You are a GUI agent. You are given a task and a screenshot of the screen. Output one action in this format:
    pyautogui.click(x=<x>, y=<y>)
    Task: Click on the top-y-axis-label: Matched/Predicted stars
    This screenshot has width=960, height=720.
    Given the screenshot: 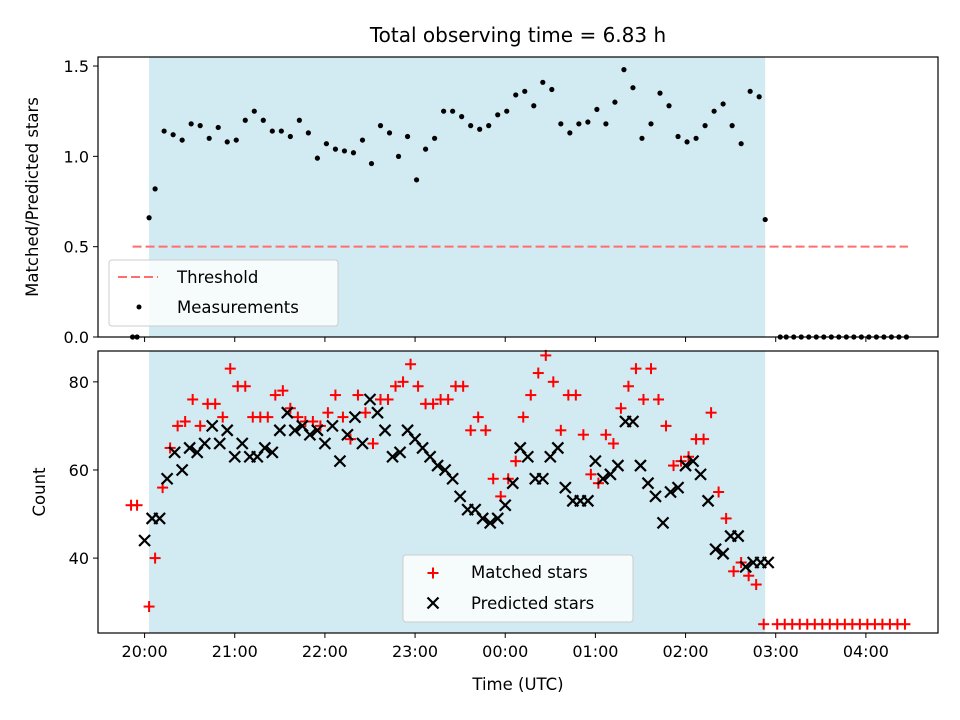 What is the action you would take?
    pyautogui.click(x=32, y=197)
    